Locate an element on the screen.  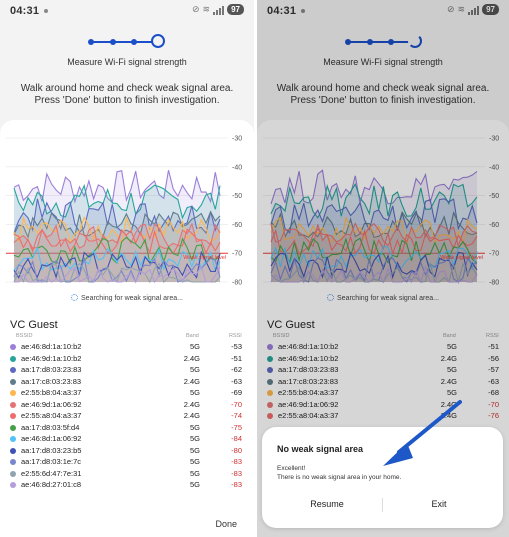
access-point-row: aa:17:d8:03:23:83 5G -57 is located at coordinates (384, 370).